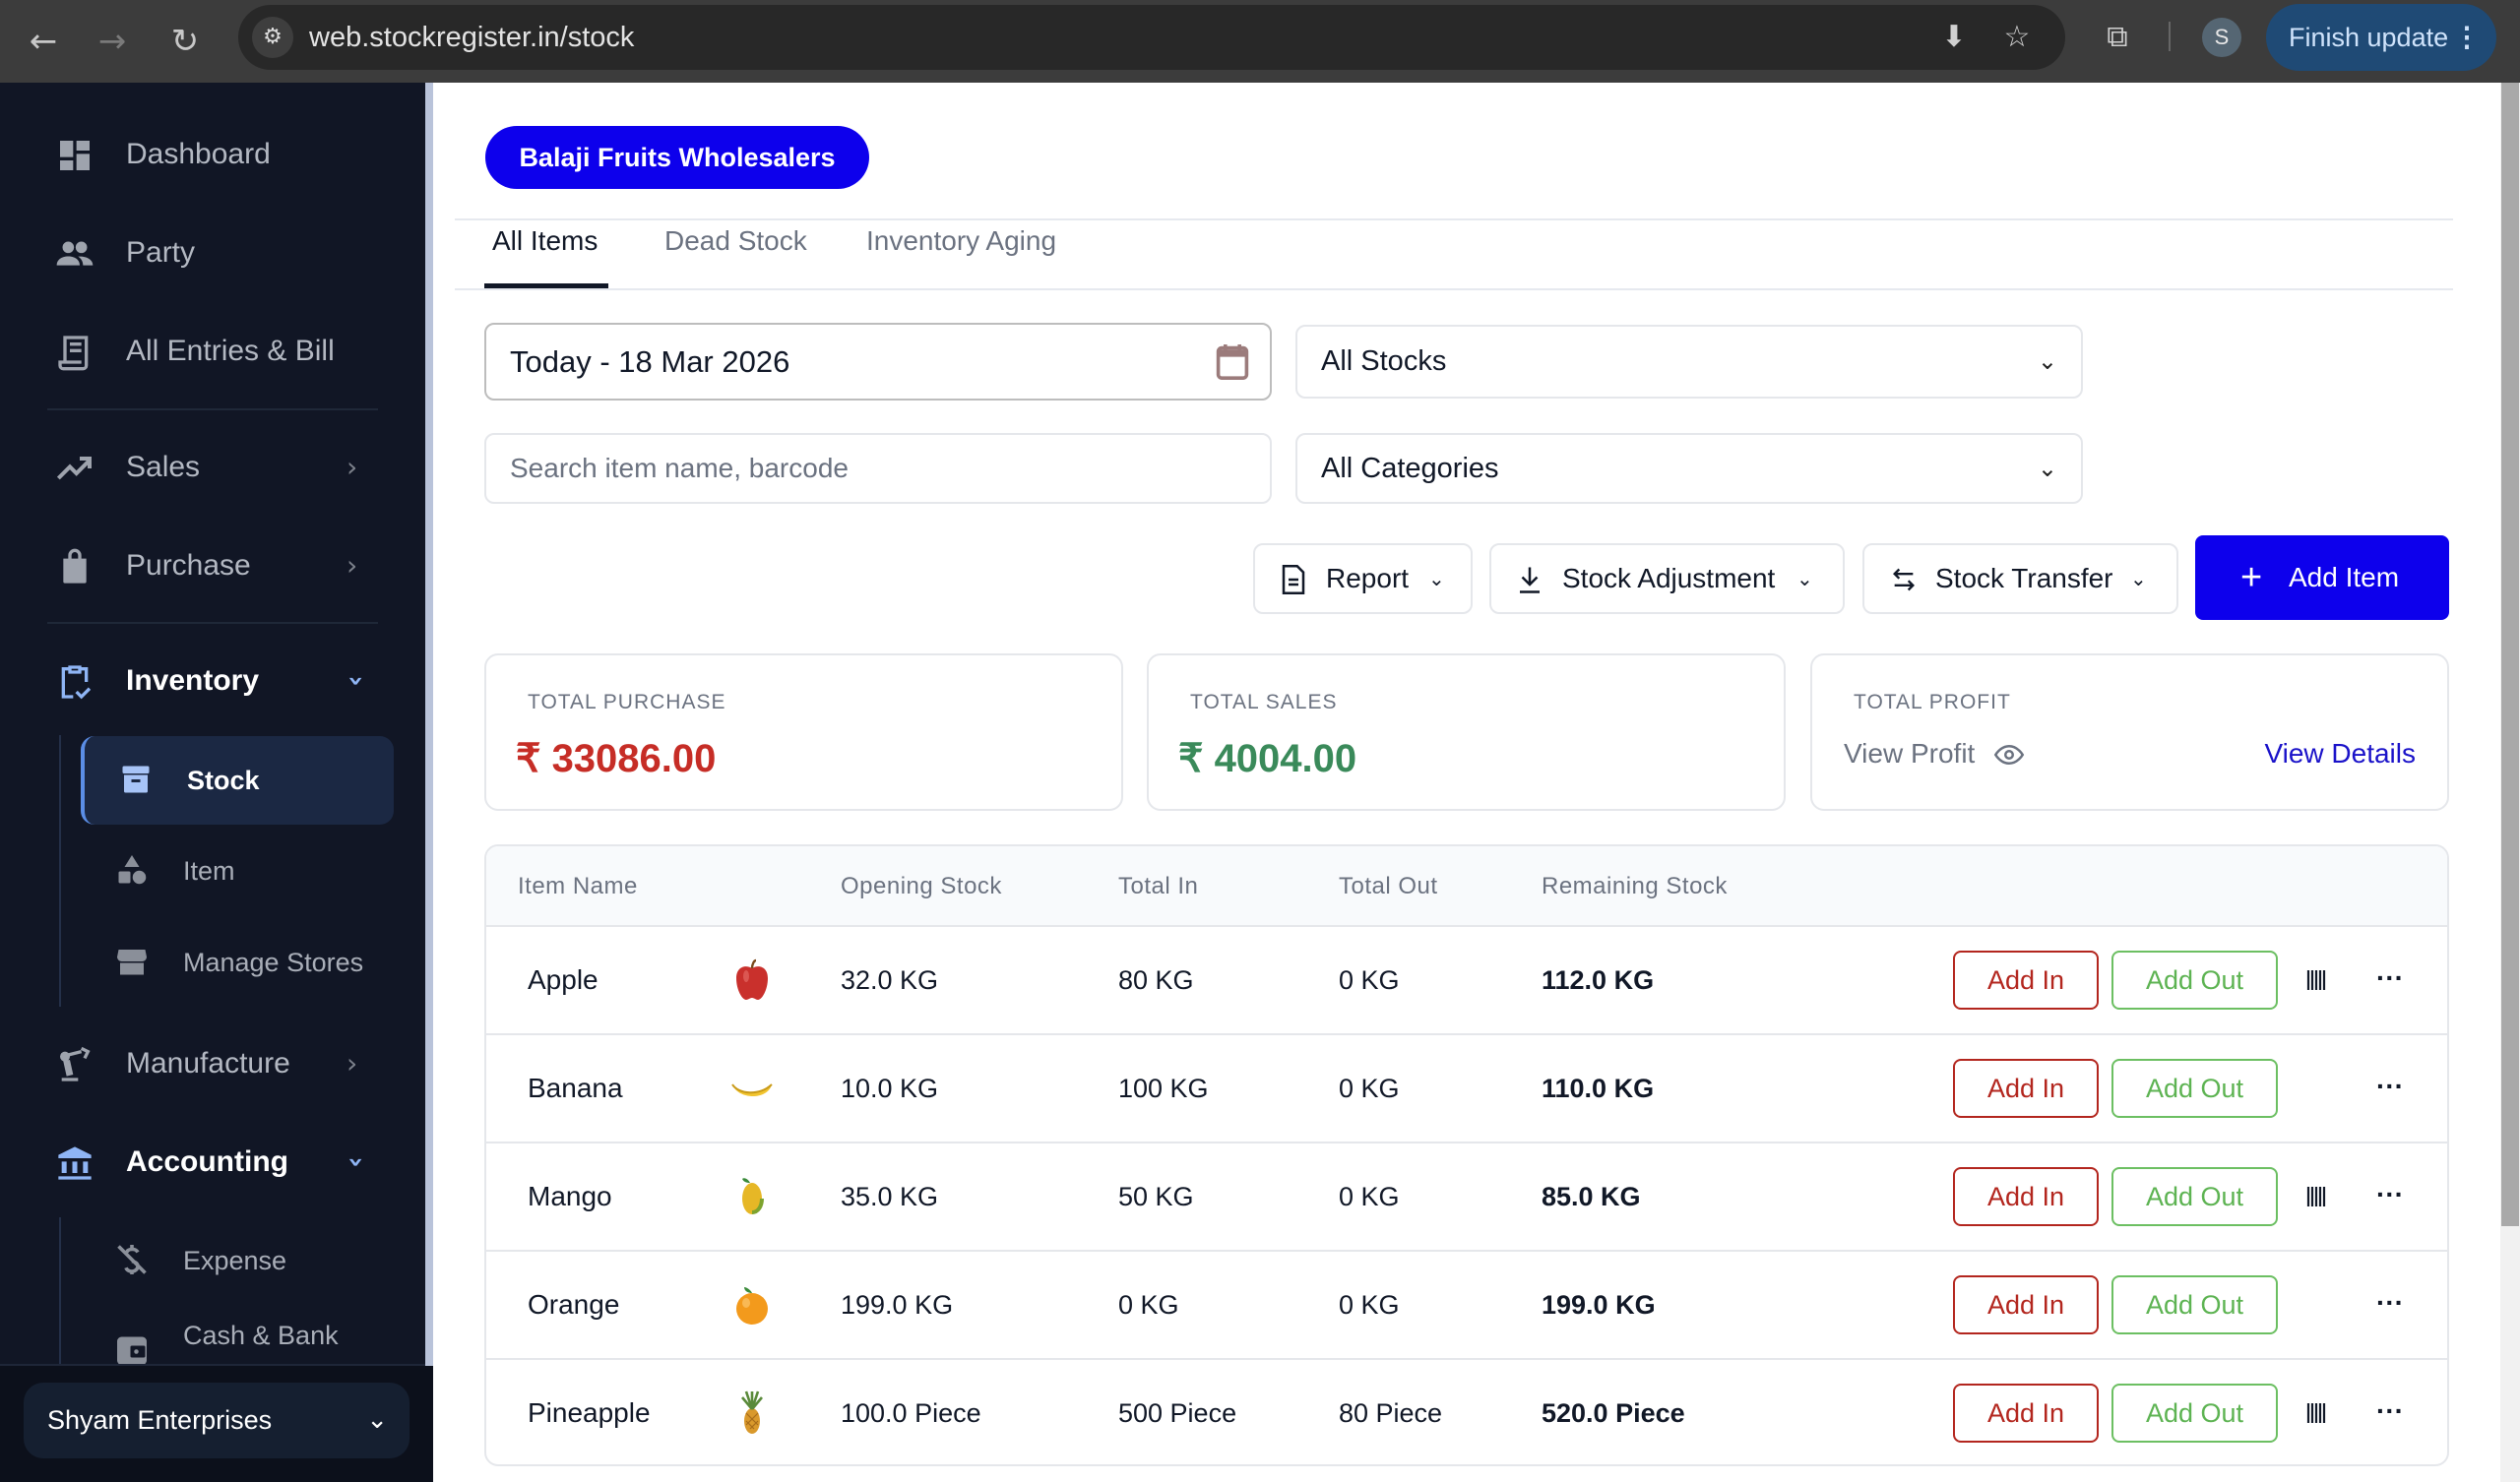 The width and height of the screenshot is (2520, 1482). What do you see at coordinates (112, 41) in the screenshot?
I see `forward-icon: →` at bounding box center [112, 41].